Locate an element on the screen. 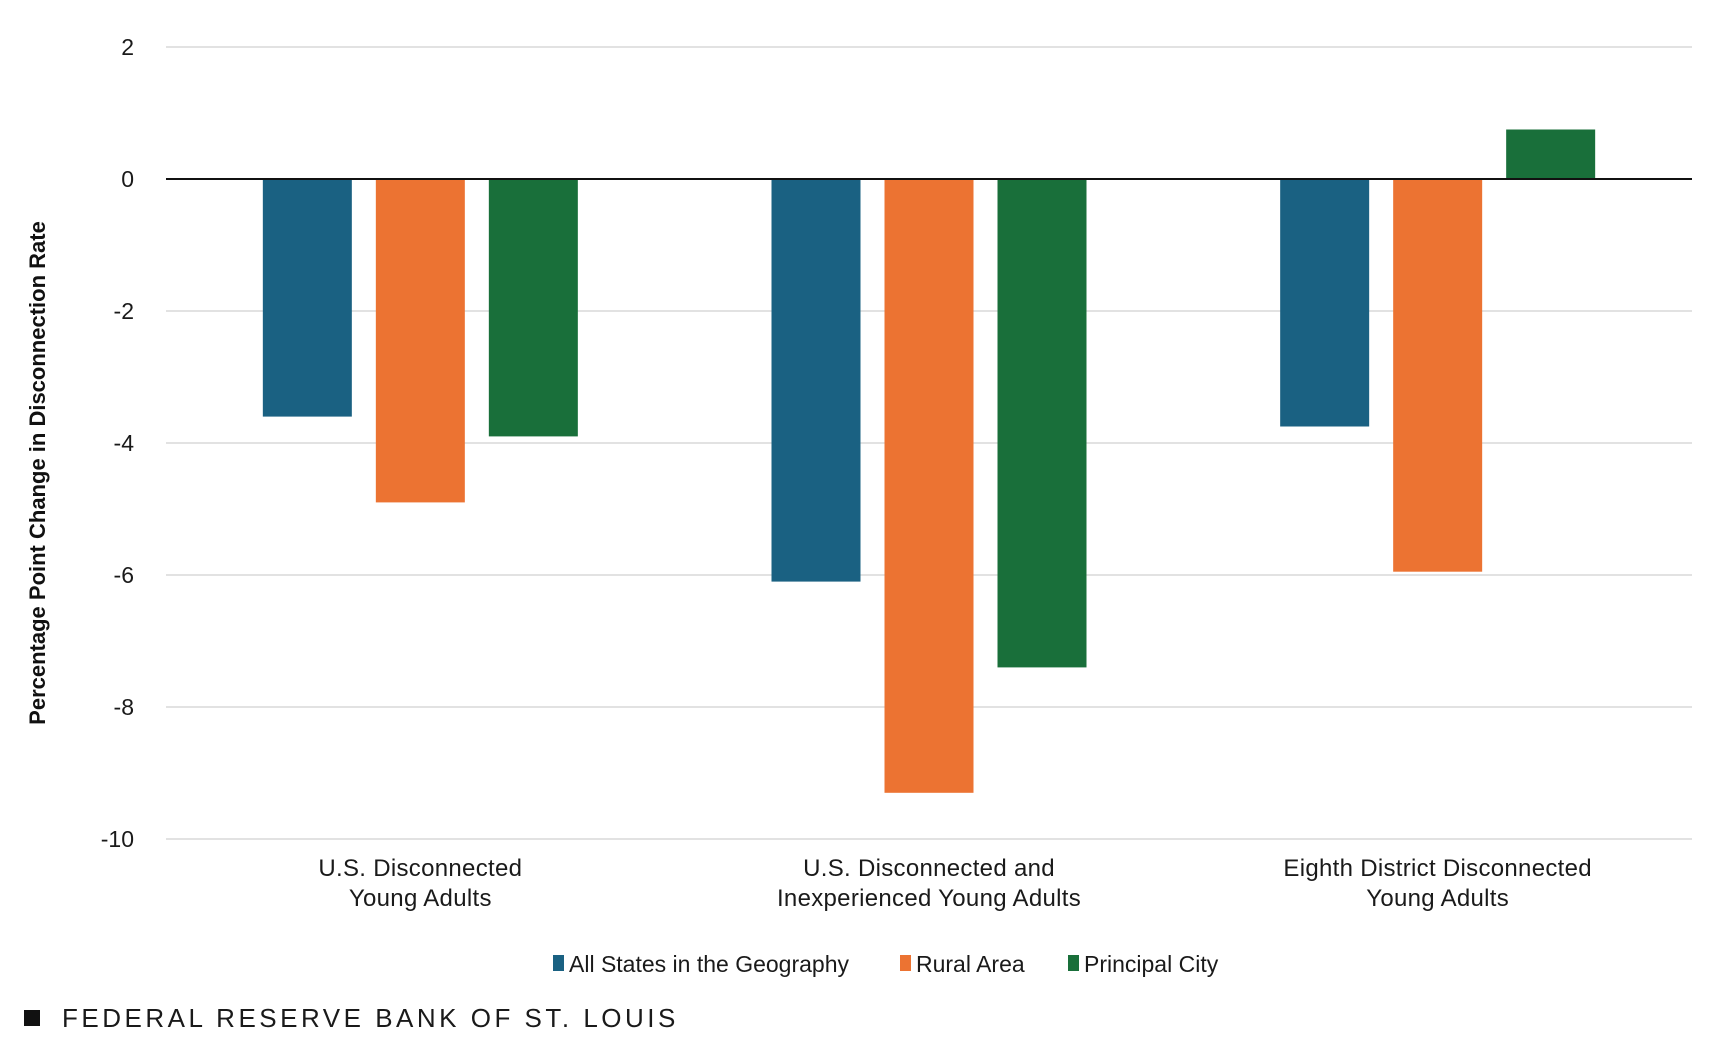  brand-text: FEDERAL RESERVE BANK OF ST. LOUIS is located at coordinates (370, 1018).